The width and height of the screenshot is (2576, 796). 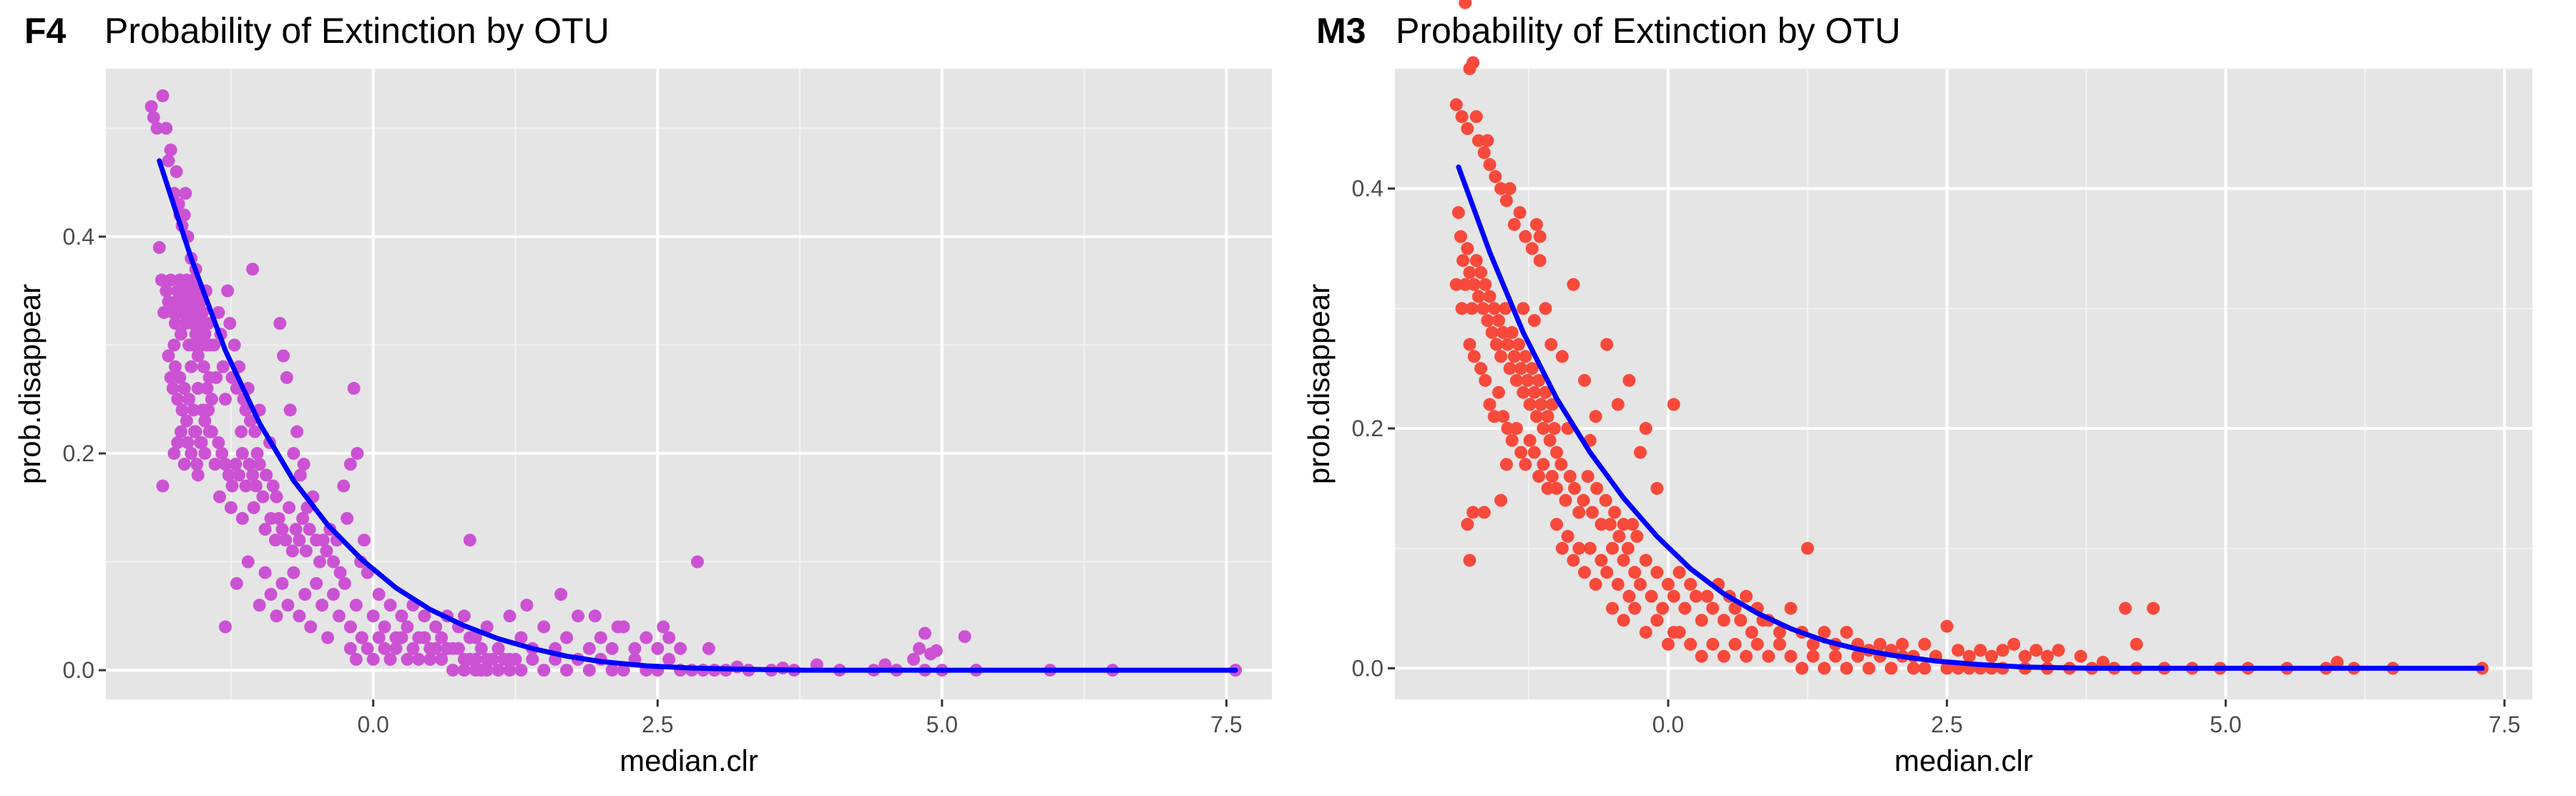 I want to click on x-tick-label: 7.5, so click(x=1226, y=724).